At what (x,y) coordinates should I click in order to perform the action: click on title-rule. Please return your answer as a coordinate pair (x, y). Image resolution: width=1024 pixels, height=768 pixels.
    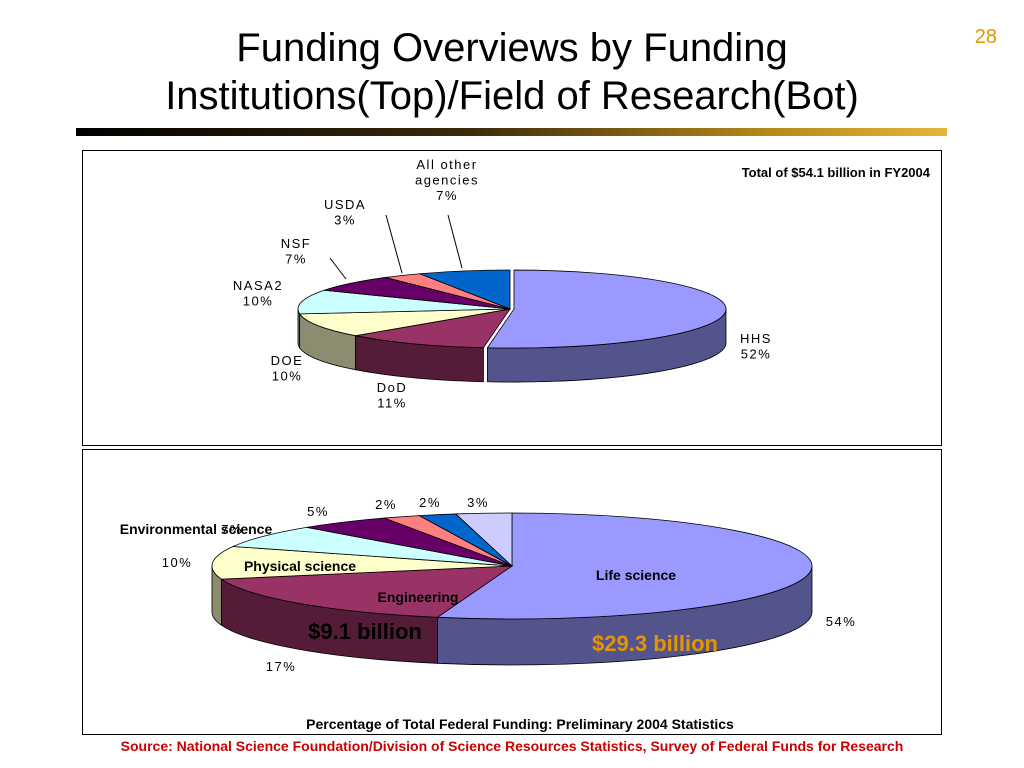
    Looking at the image, I should click on (511, 132).